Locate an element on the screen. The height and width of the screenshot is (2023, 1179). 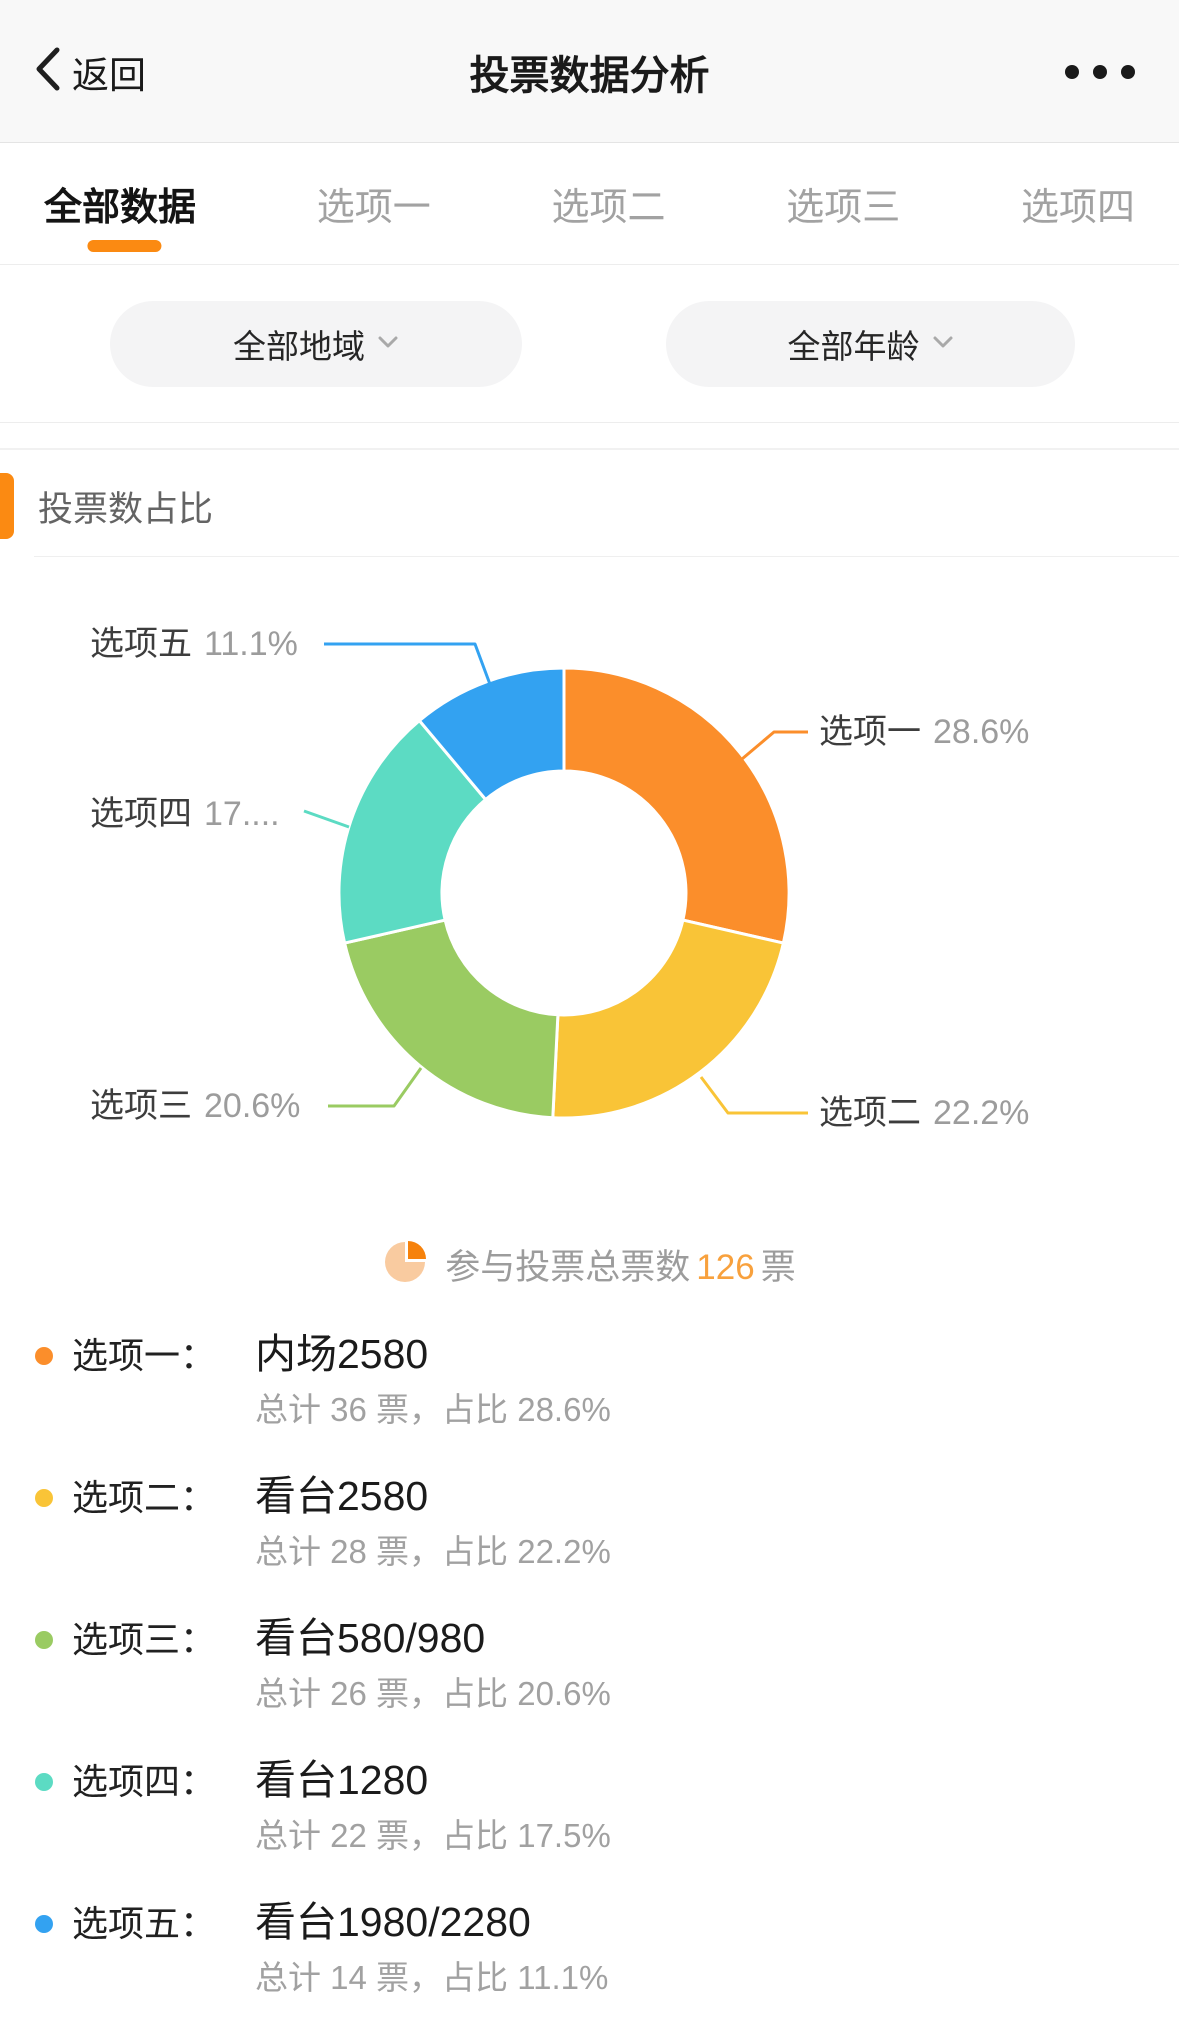
section-accent-bar is located at coordinates (7, 506).